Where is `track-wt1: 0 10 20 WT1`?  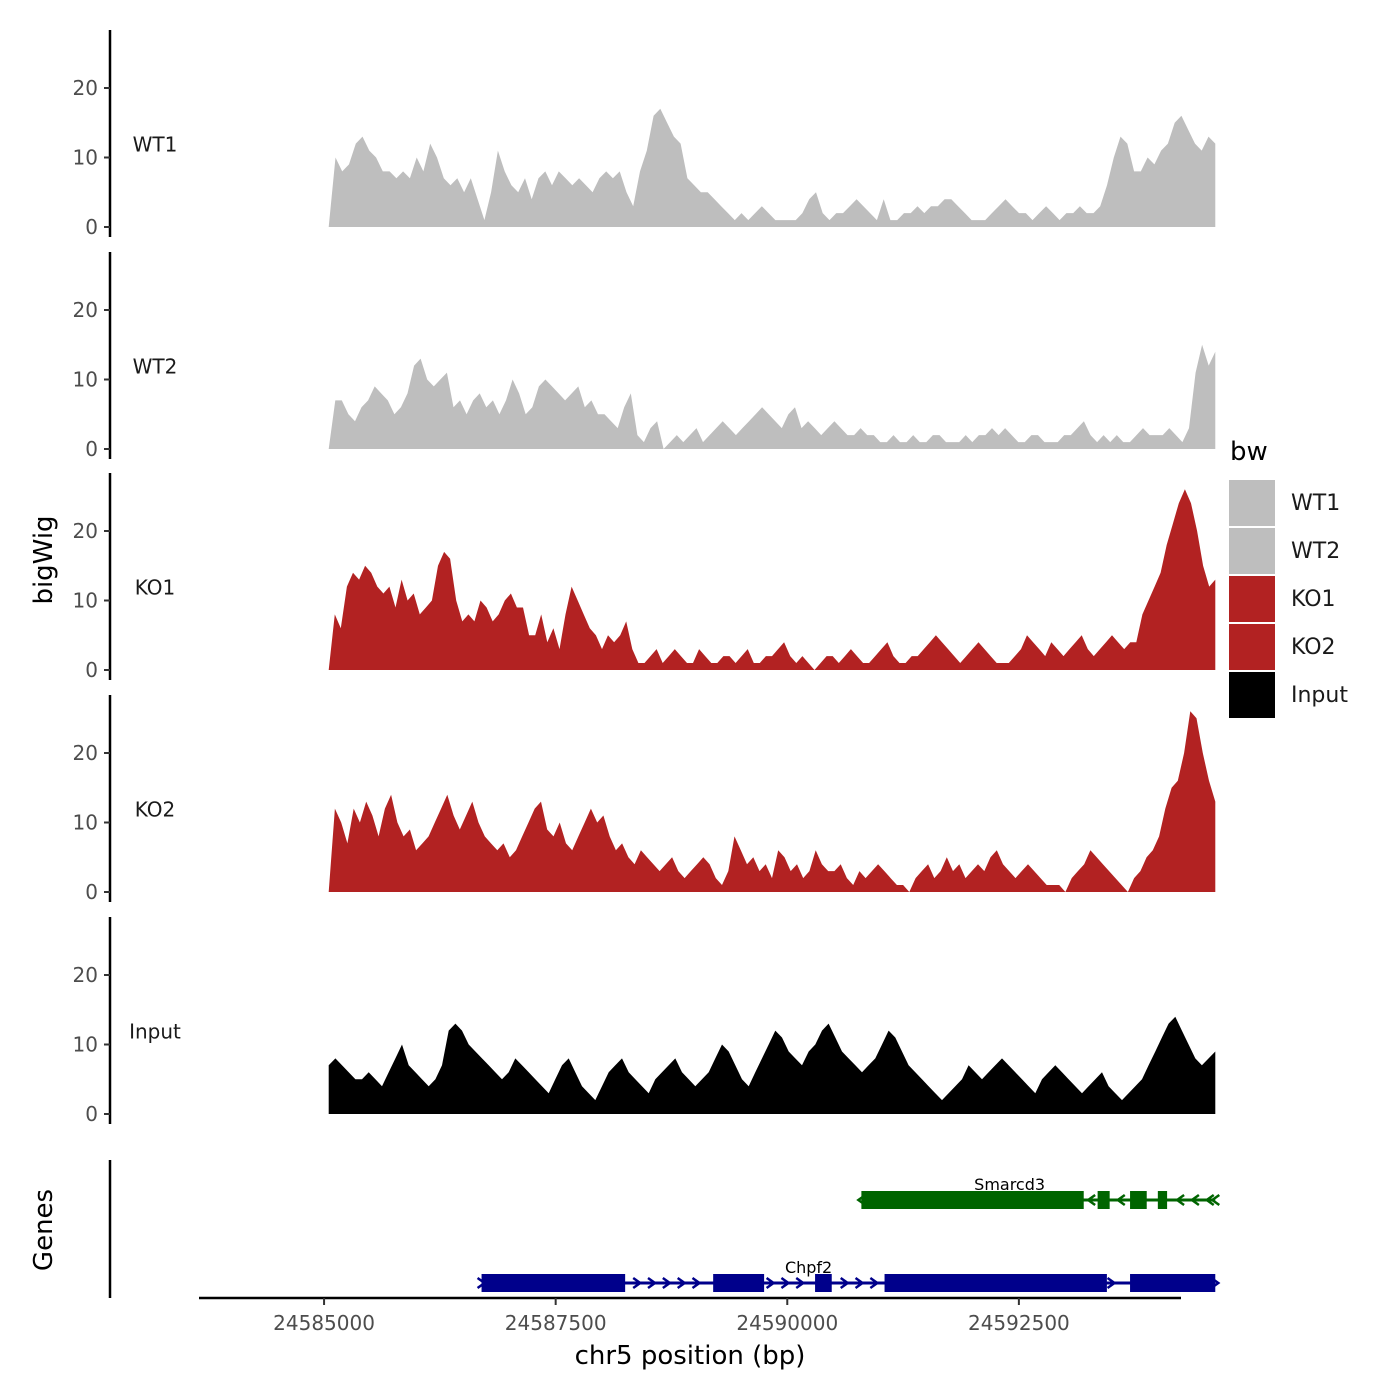 track-wt1: 0 10 20 WT1 is located at coordinates (644, 134).